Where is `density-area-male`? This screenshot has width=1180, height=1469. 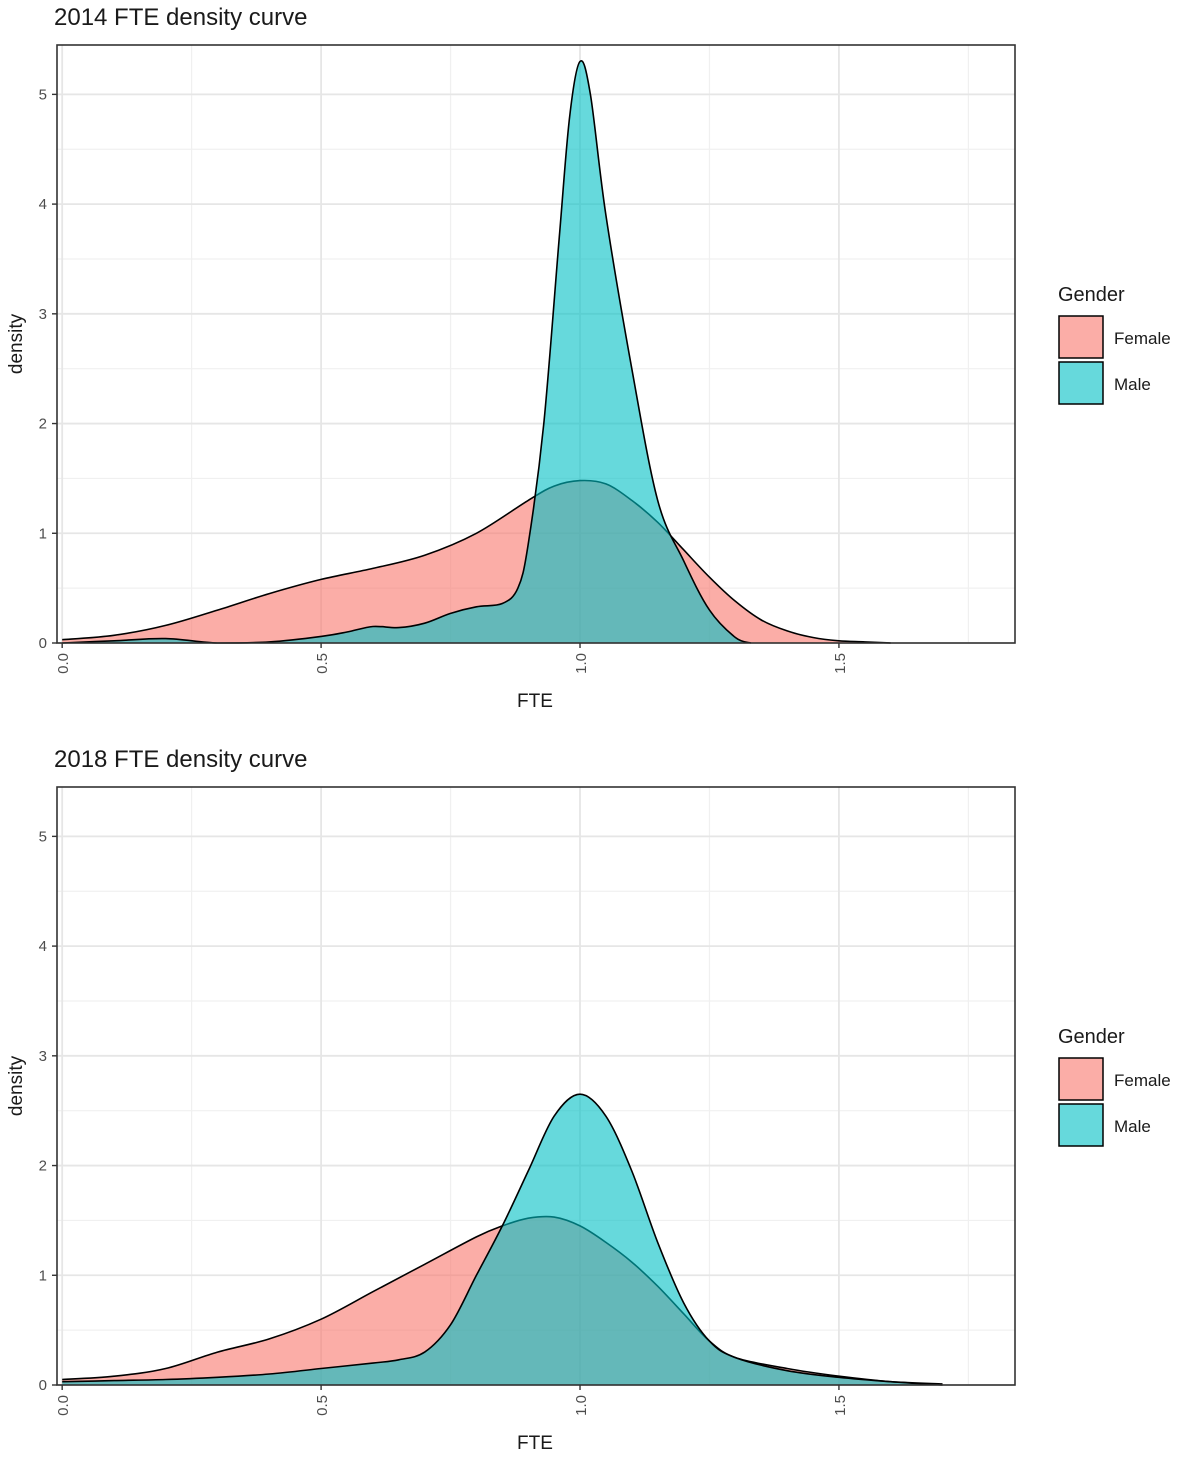 density-area-male is located at coordinates (502, 1239).